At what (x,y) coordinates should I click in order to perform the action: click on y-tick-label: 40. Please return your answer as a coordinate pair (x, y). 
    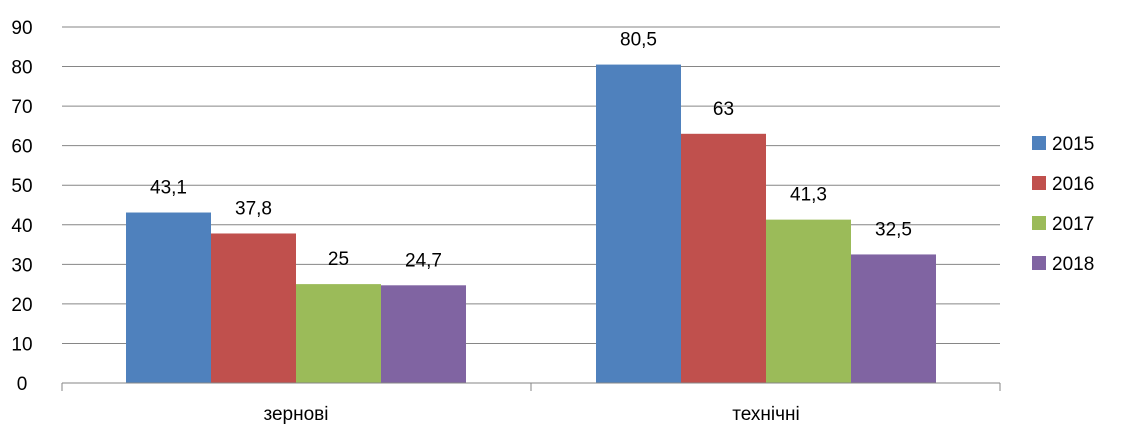
    Looking at the image, I should click on (21, 226).